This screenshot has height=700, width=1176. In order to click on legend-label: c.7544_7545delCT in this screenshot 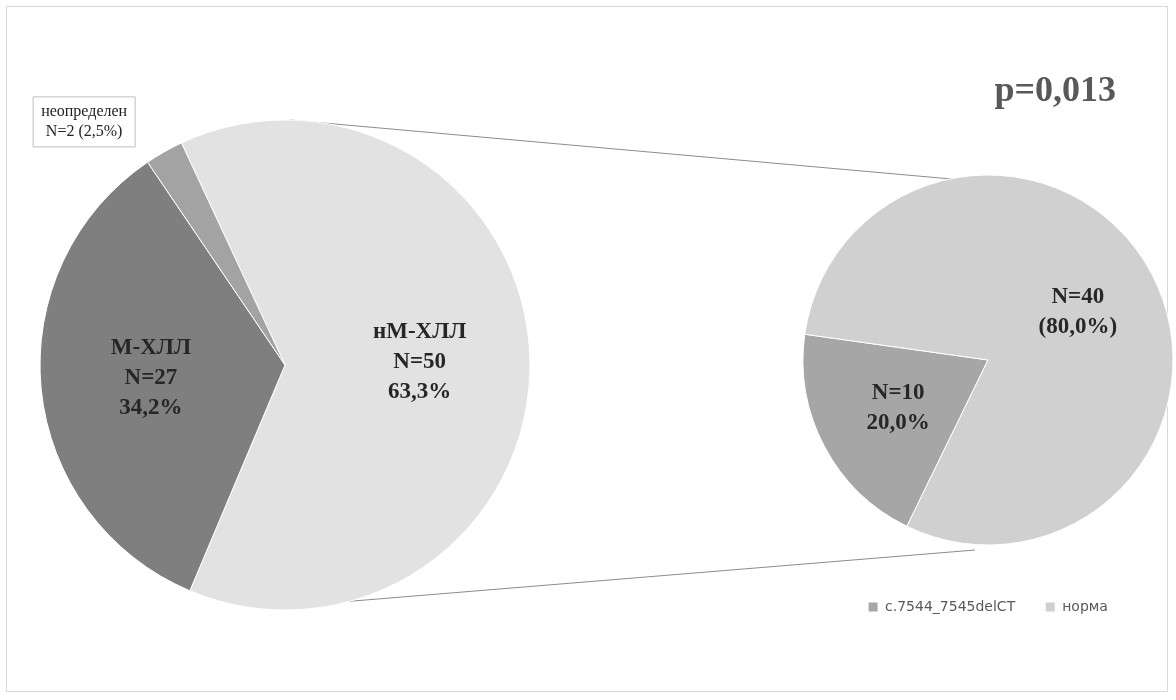, I will do `click(950, 605)`.